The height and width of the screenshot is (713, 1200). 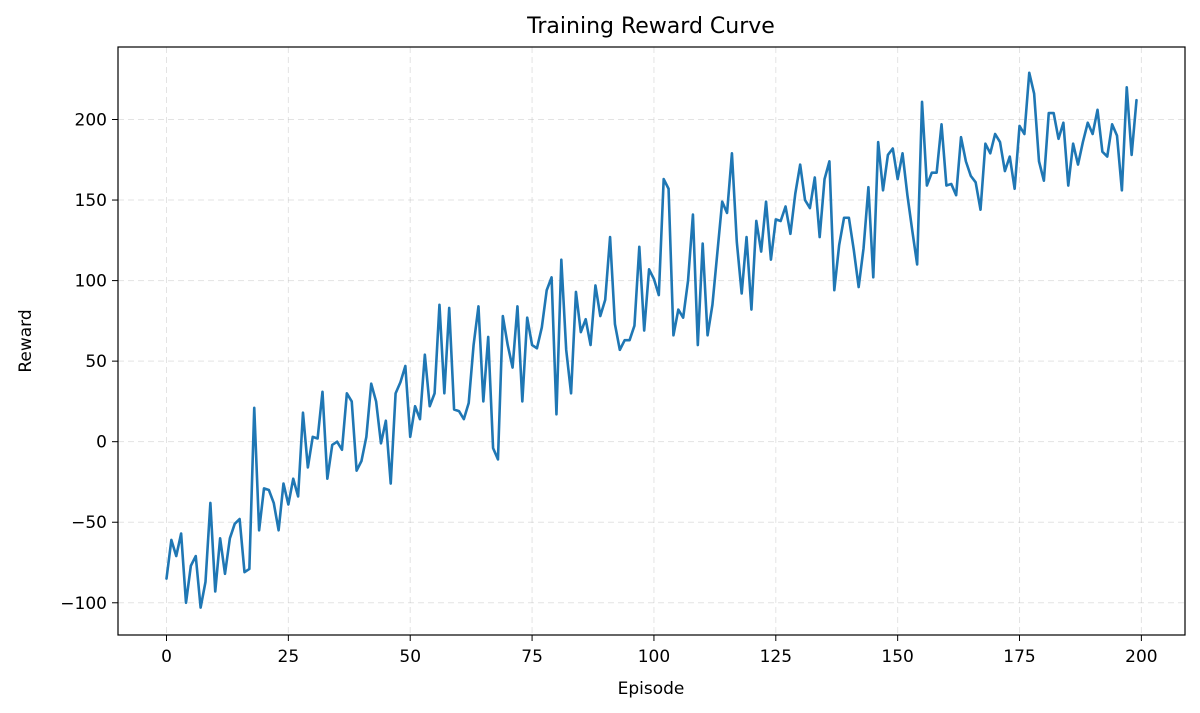 I want to click on x-tick-label: 25, so click(x=289, y=657).